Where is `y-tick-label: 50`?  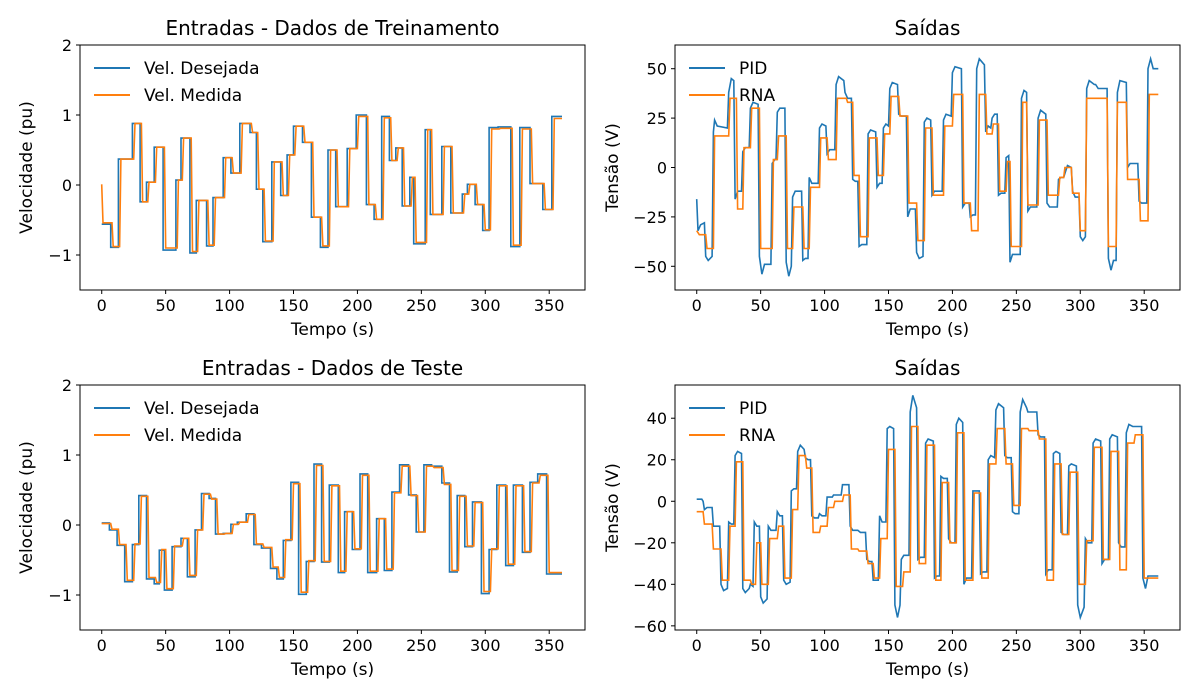
y-tick-label: 50 is located at coordinates (657, 69).